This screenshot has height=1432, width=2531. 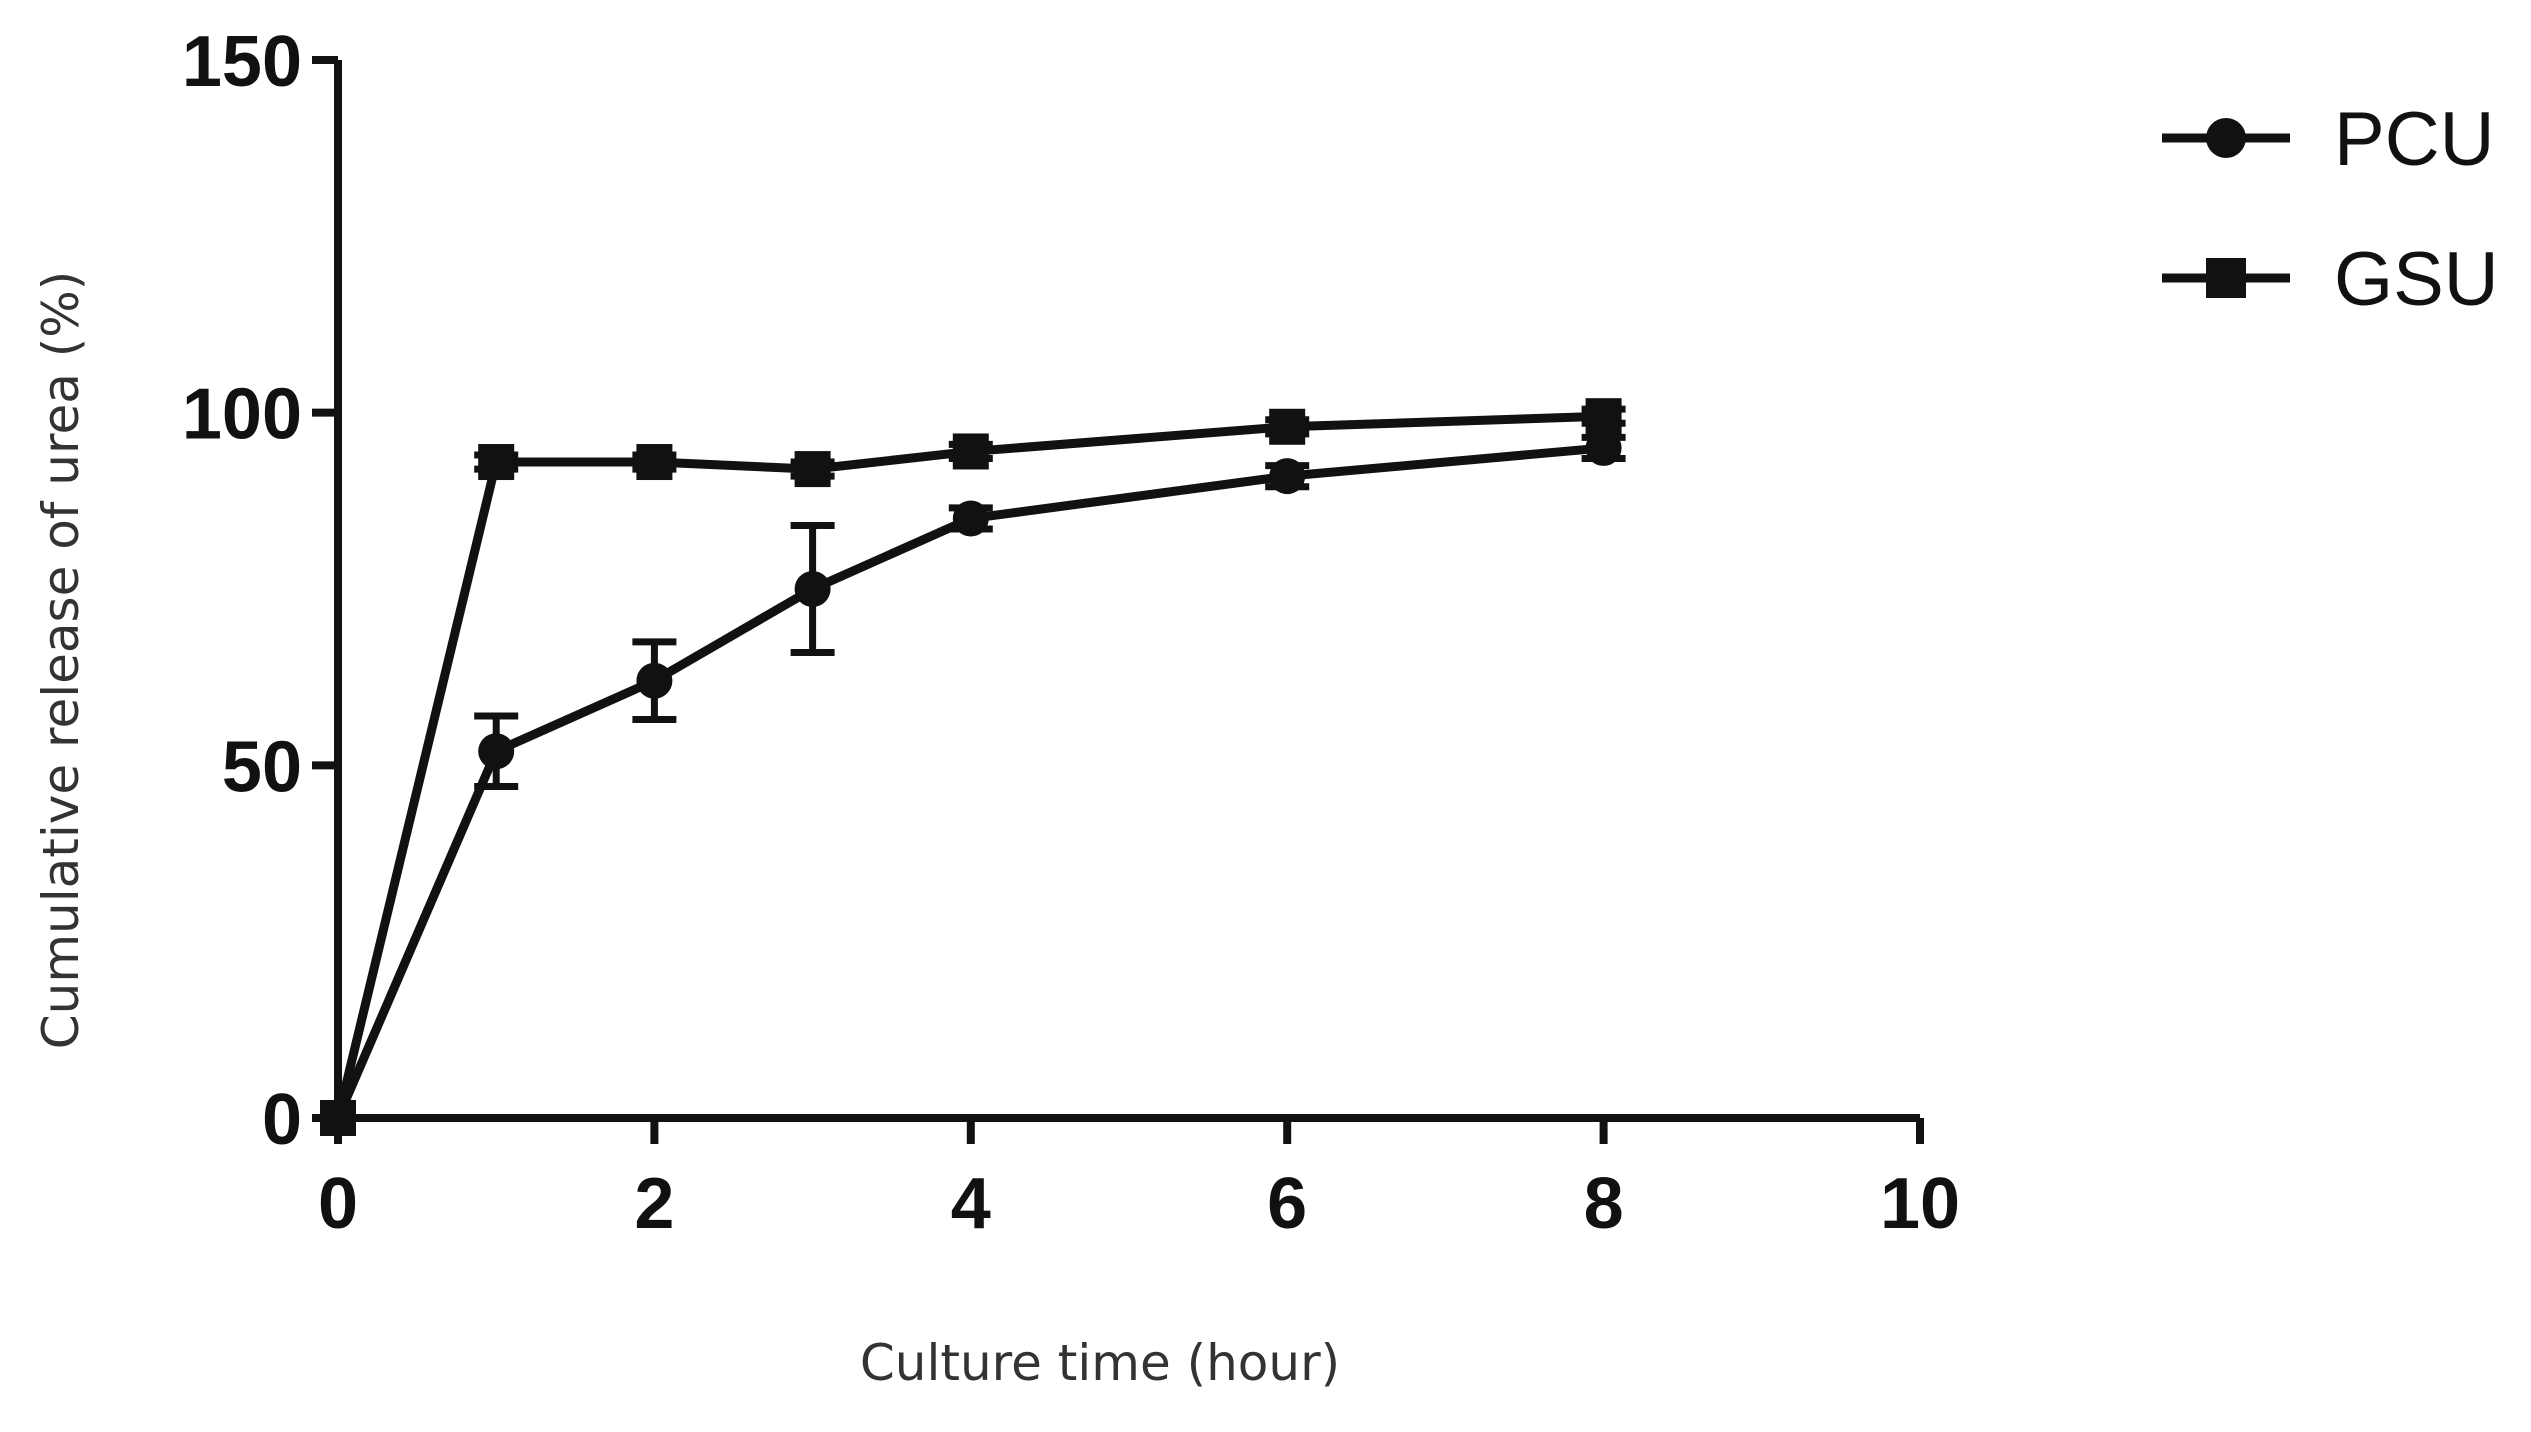 I want to click on x-axis-title: Culture time (hour), so click(x=1100, y=1363).